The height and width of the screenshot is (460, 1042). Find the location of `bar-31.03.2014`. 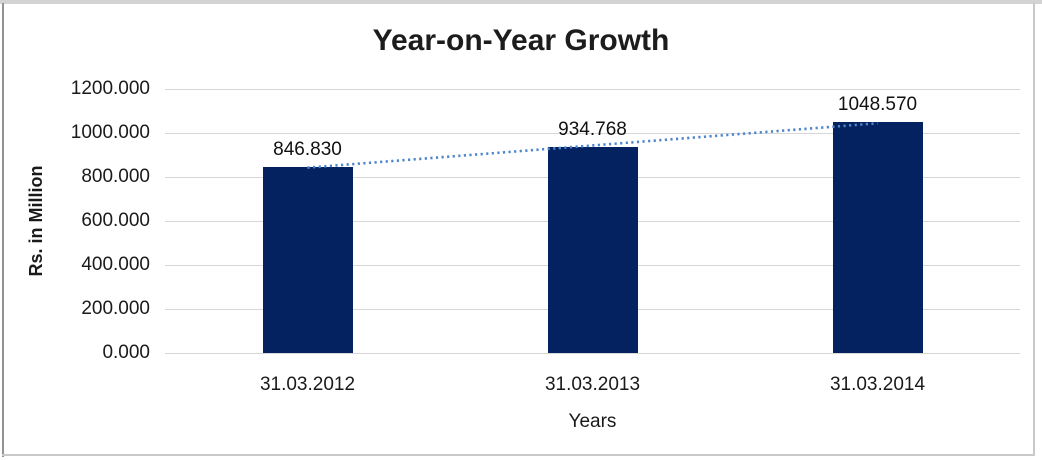

bar-31.03.2014 is located at coordinates (877, 237).